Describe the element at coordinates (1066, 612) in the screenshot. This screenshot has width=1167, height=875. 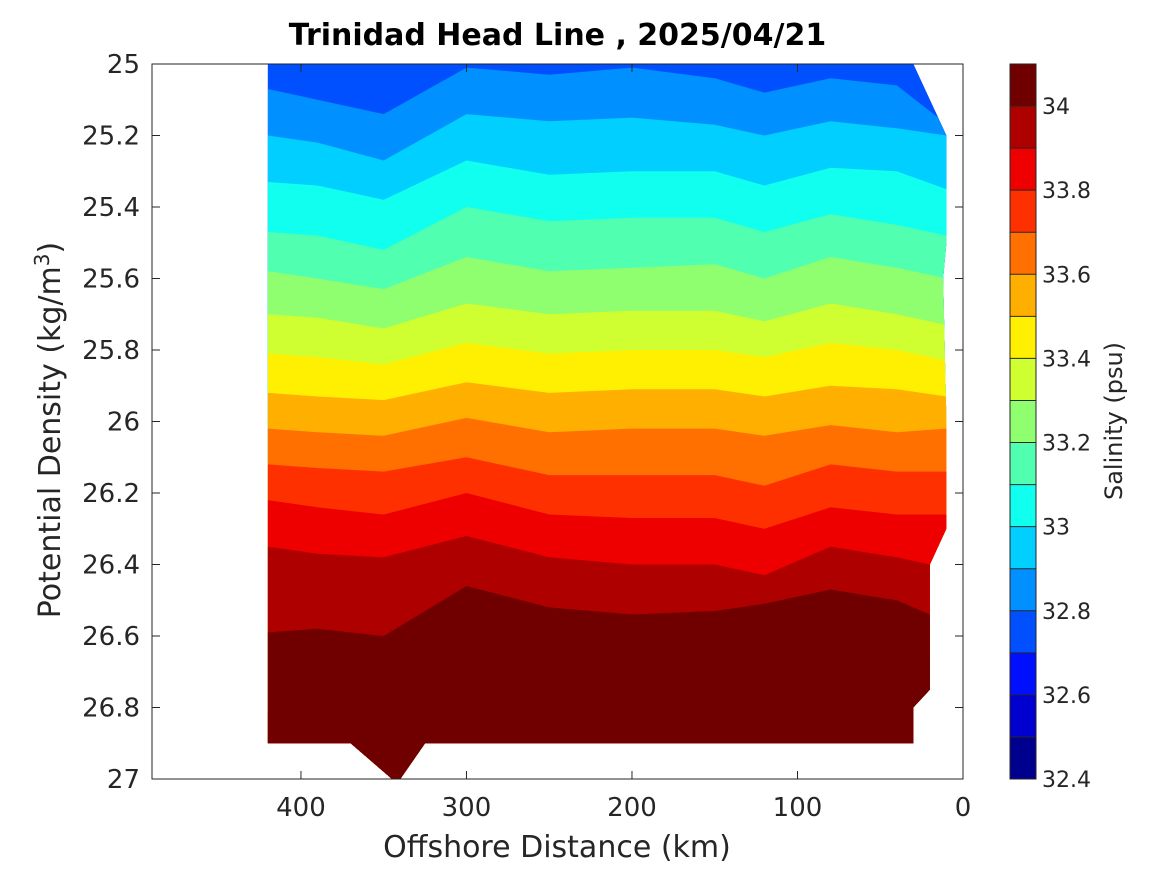
I see `colorbar-tick-label: 32.8` at that location.